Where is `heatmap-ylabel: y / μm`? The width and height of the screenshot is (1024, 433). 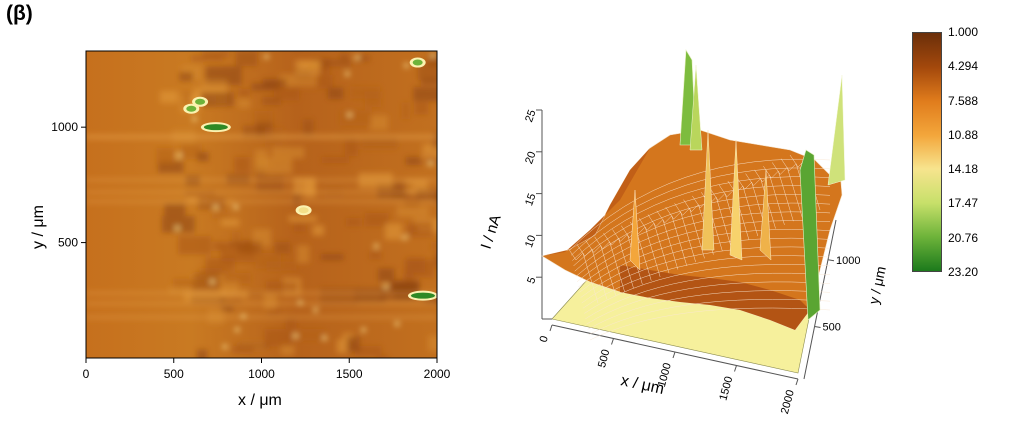 heatmap-ylabel: y / μm is located at coordinates (38, 227).